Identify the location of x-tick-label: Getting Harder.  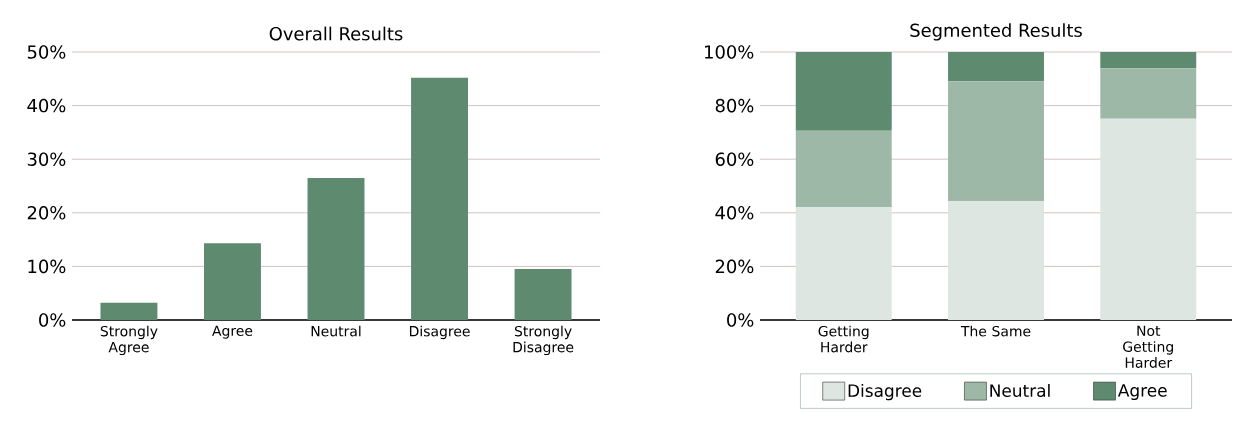
(843, 339).